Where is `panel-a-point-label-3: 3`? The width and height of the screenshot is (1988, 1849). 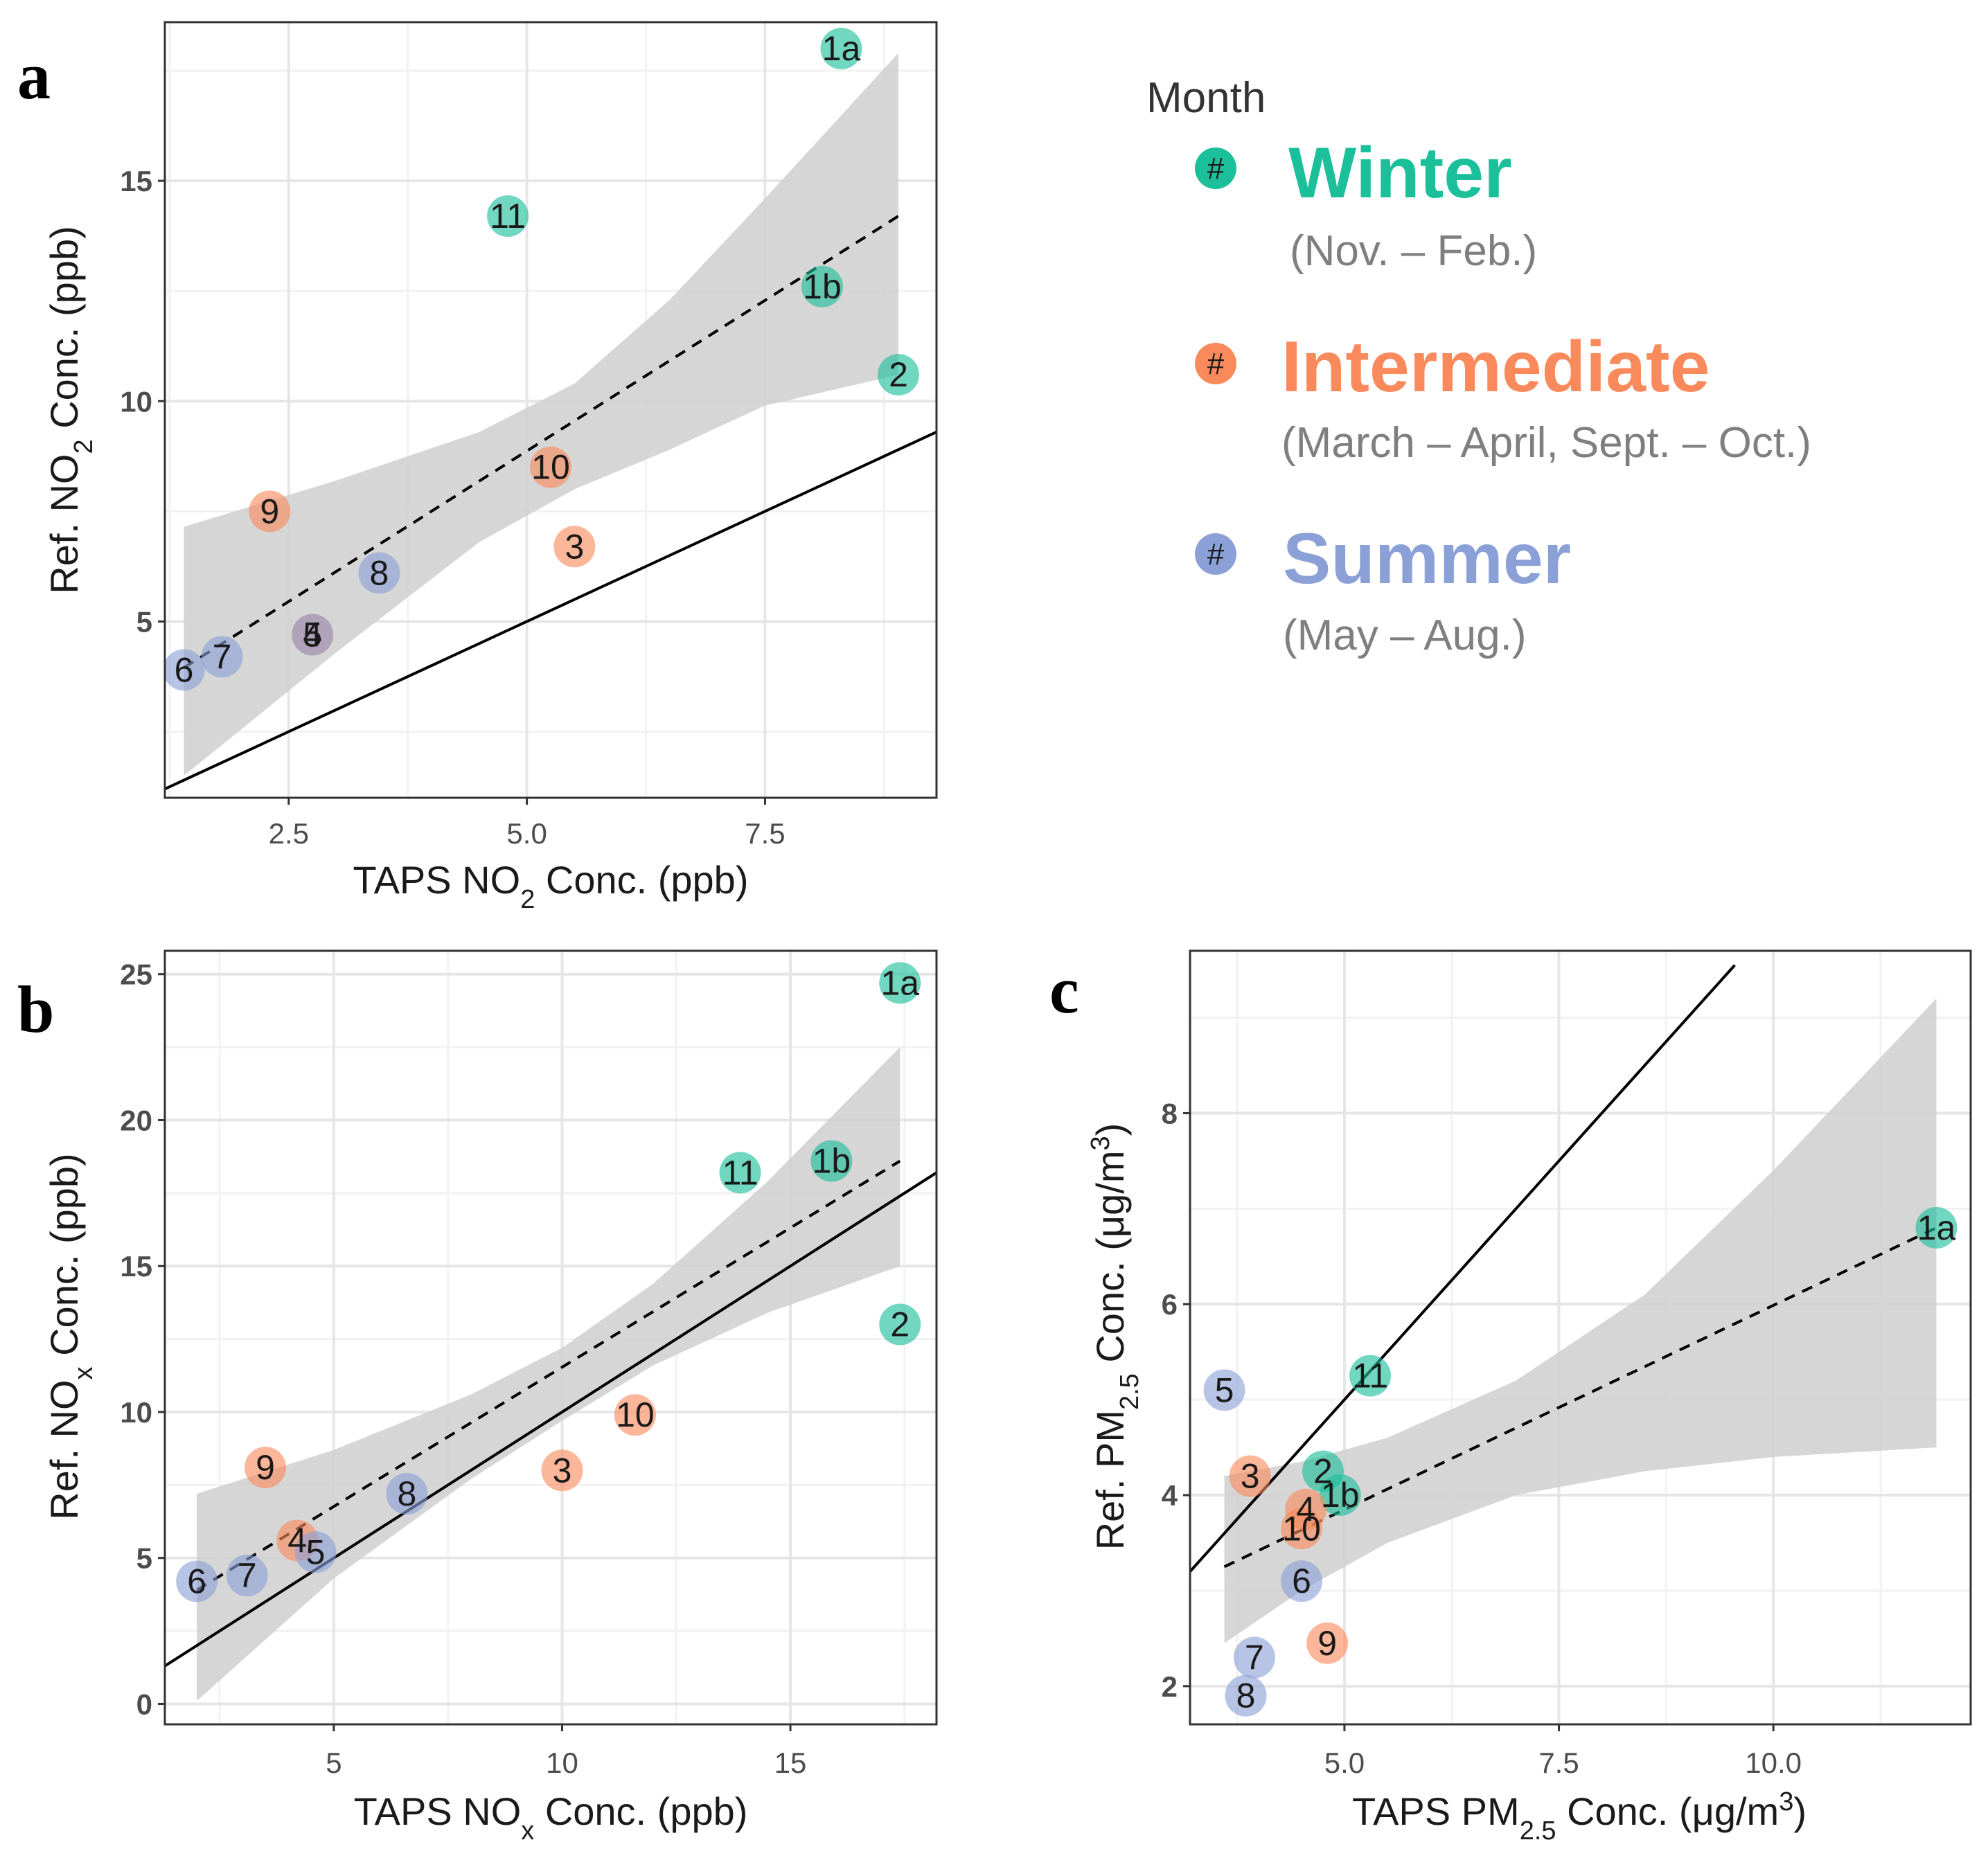 panel-a-point-label-3: 3 is located at coordinates (574, 546).